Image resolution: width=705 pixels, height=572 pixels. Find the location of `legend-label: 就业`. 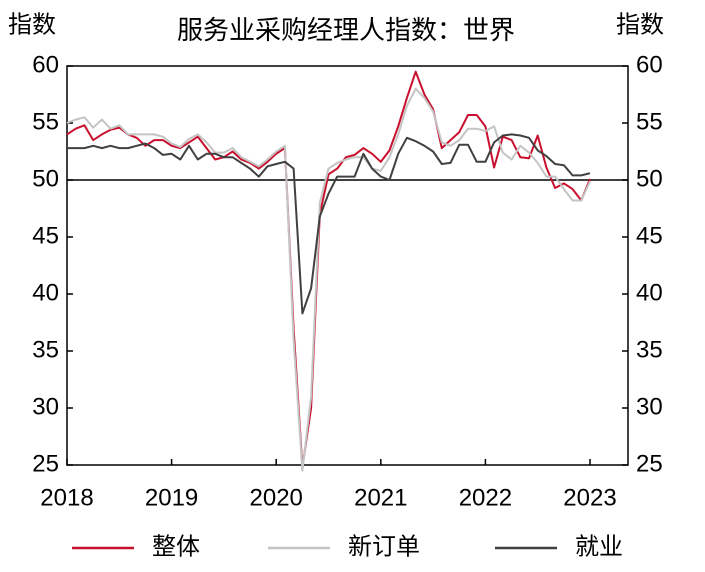

legend-label: 就业 is located at coordinates (599, 546).